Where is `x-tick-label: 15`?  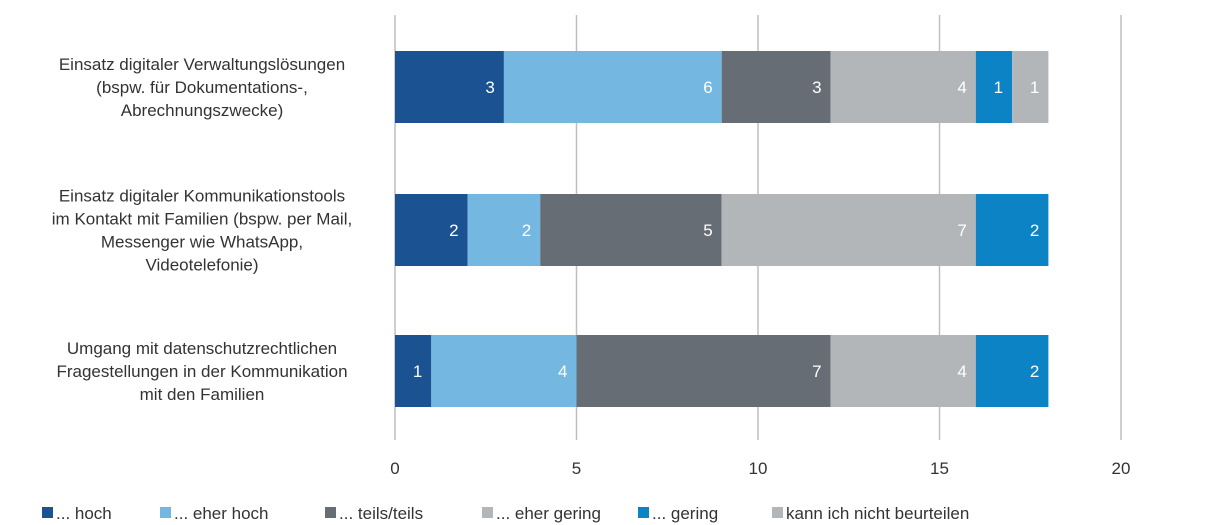 x-tick-label: 15 is located at coordinates (939, 468).